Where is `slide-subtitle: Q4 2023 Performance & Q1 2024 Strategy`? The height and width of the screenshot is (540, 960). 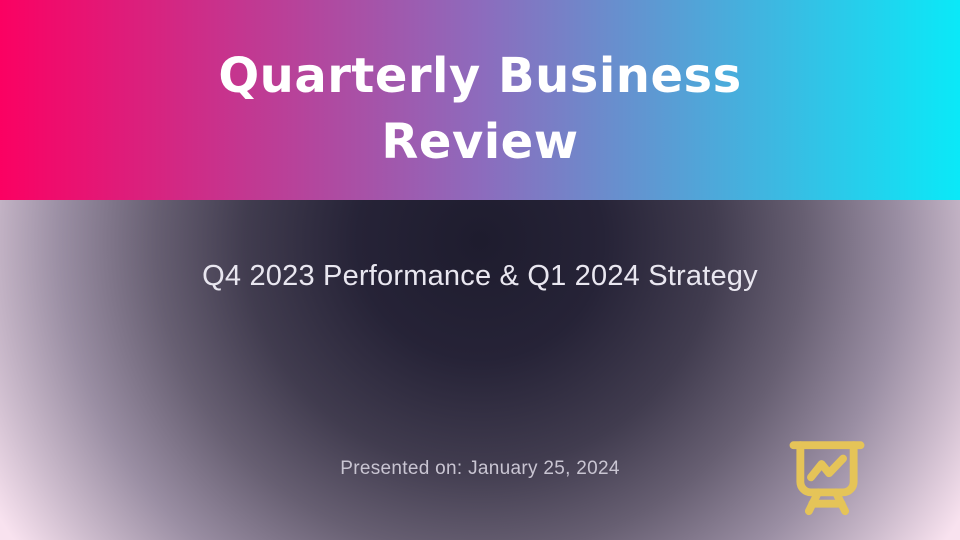 slide-subtitle: Q4 2023 Performance & Q1 2024 Strategy is located at coordinates (480, 276).